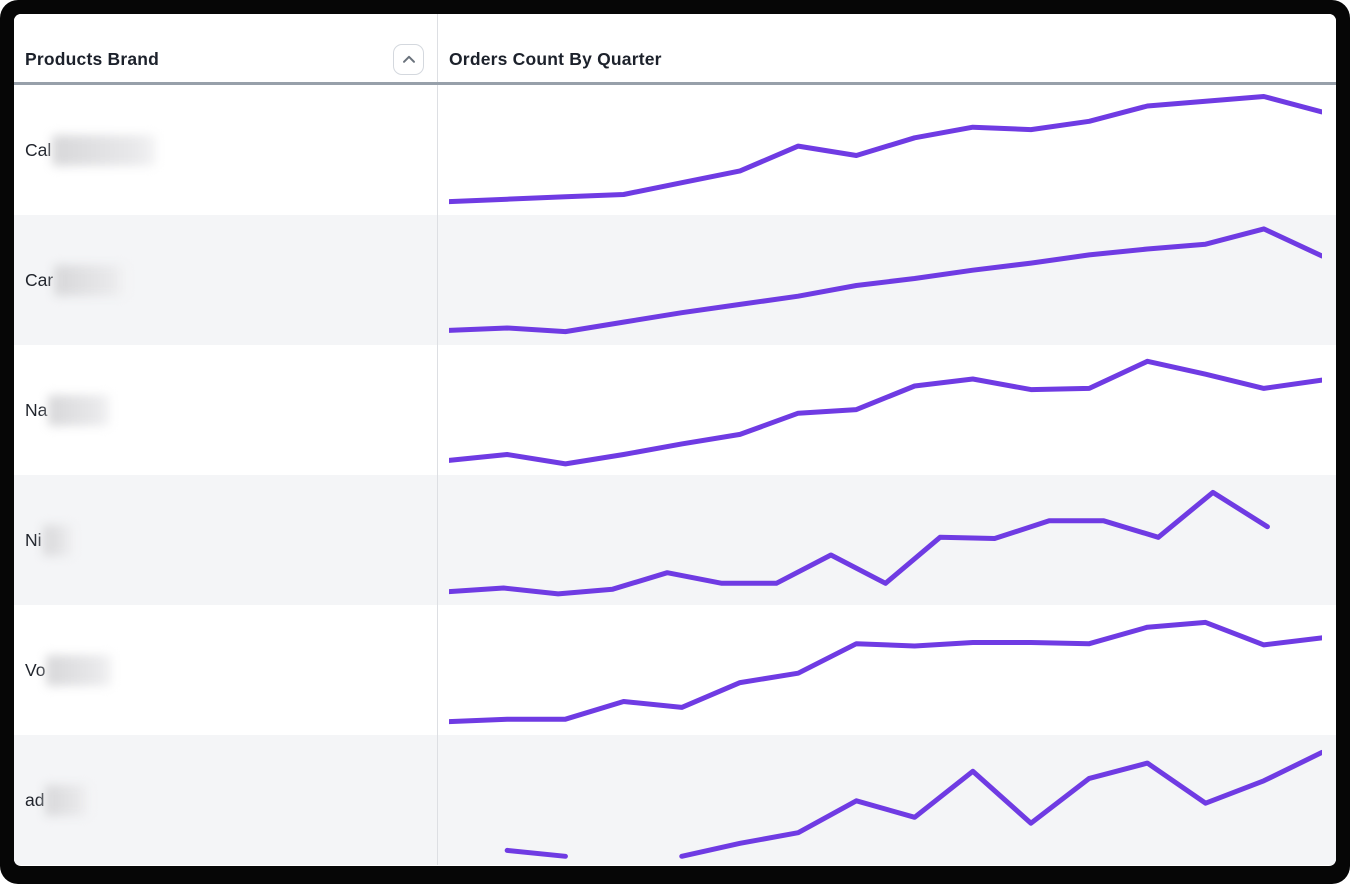 The image size is (1350, 884). I want to click on brand-label: Cal, so click(91, 150).